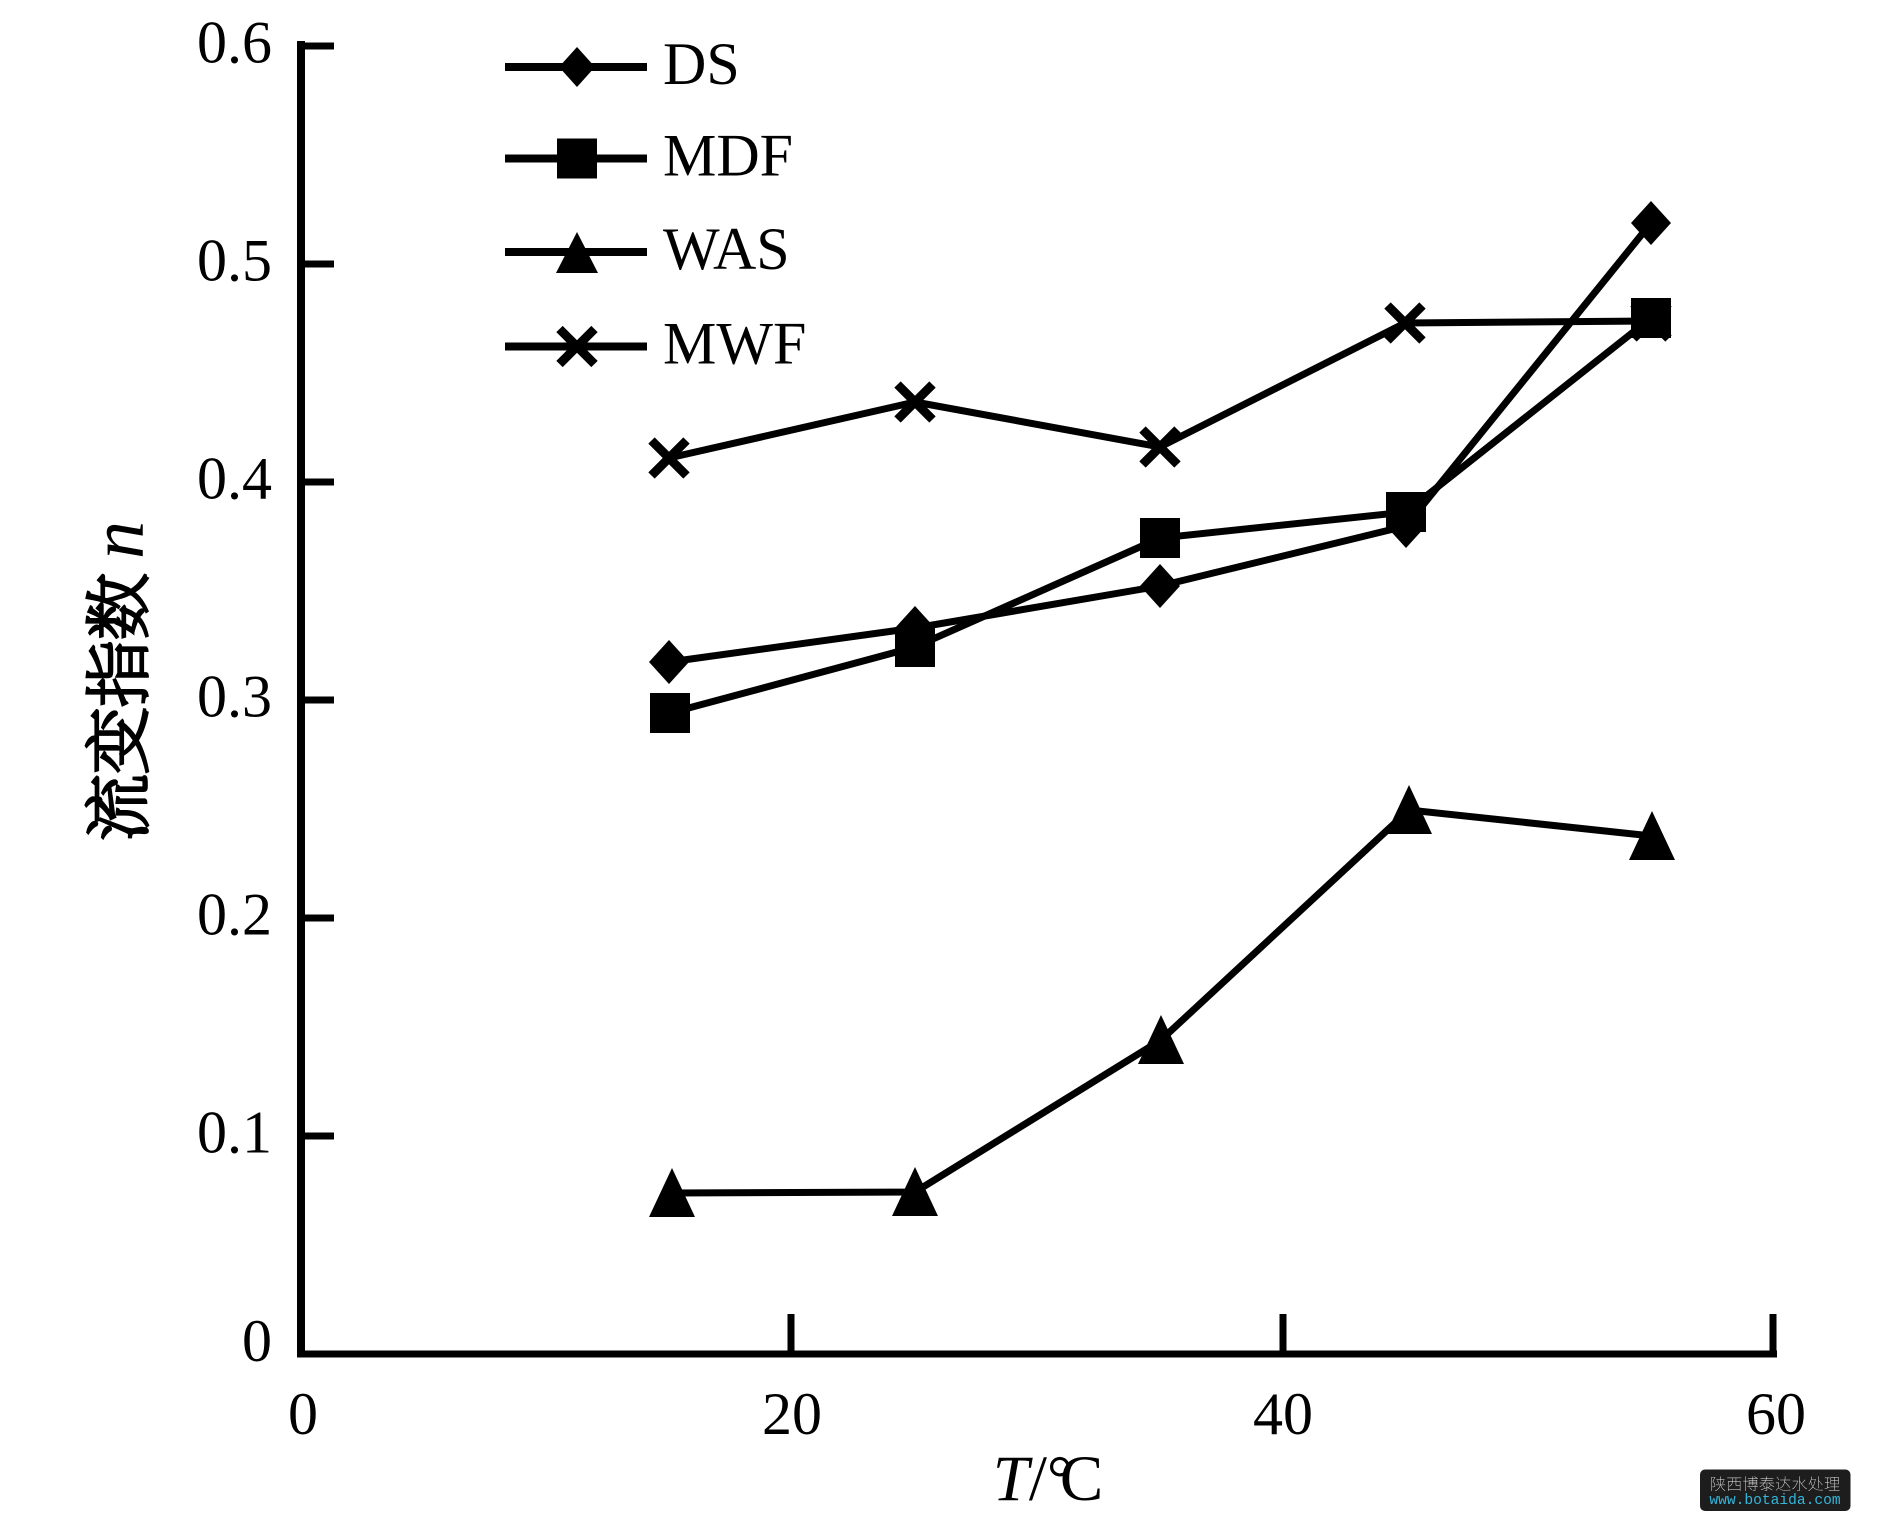  I want to click on svg-text: n, so click(118, 540).